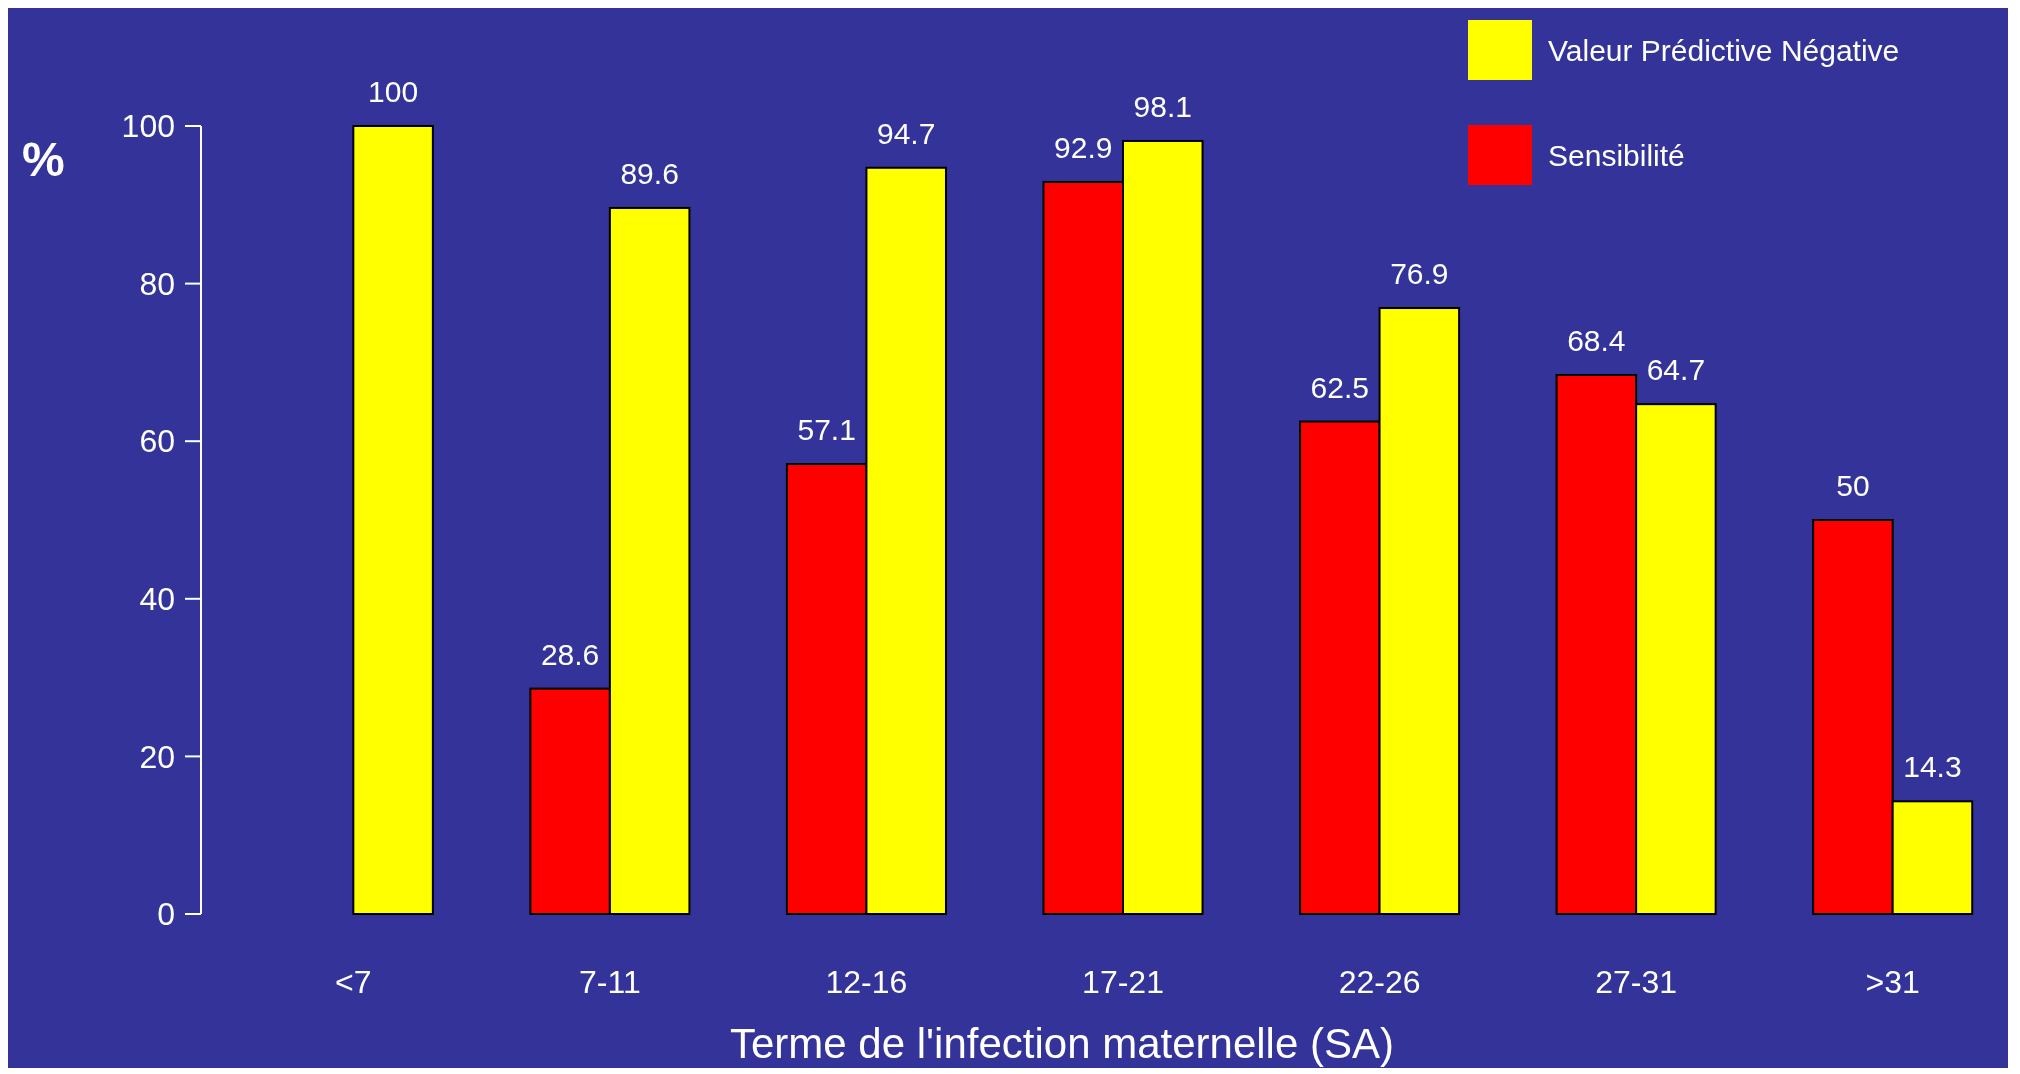 The image size is (2020, 1074). Describe the element at coordinates (1083, 147) in the screenshot. I see `data-label: 92.9` at that location.